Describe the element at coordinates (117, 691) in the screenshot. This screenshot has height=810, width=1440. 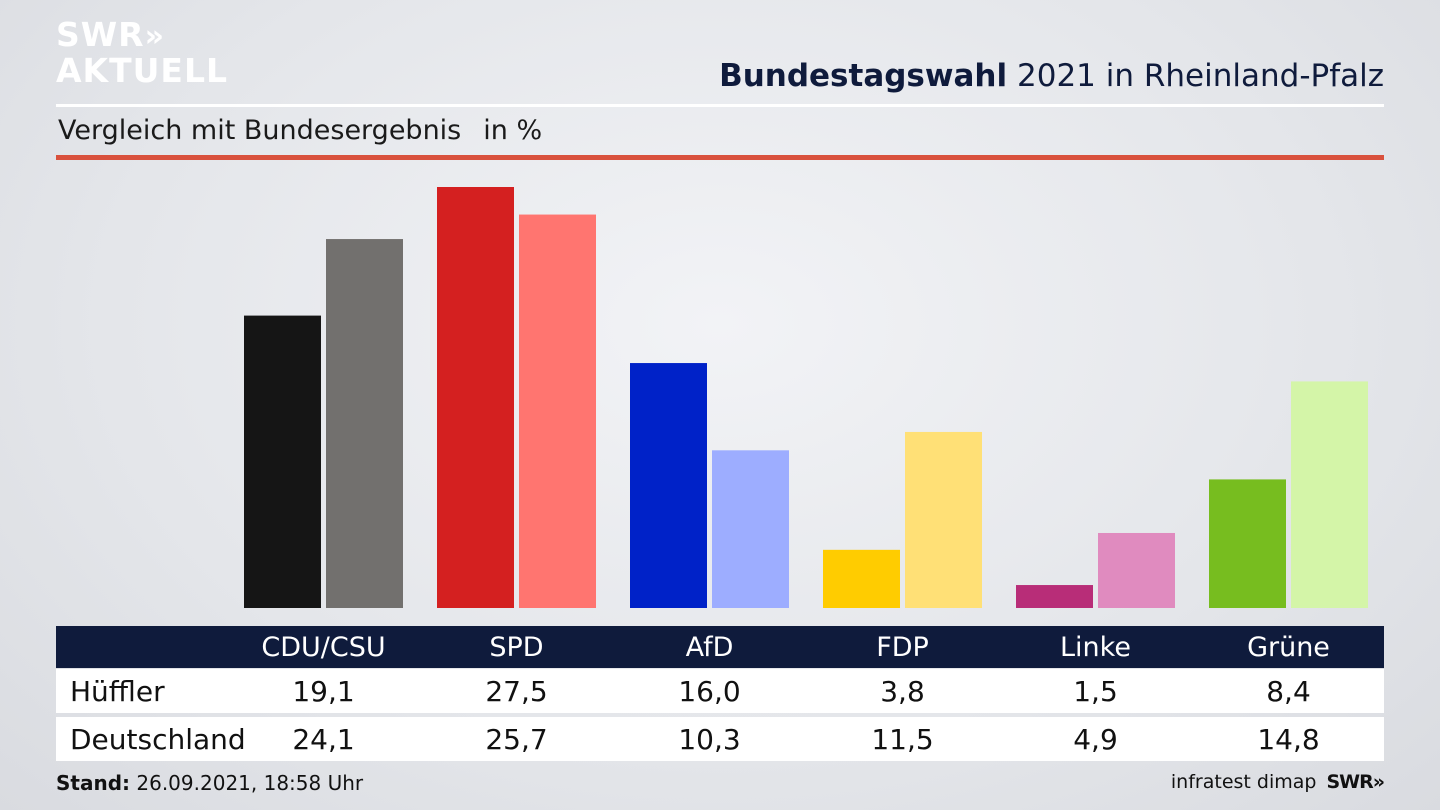
I see `row-label: Hüffler` at that location.